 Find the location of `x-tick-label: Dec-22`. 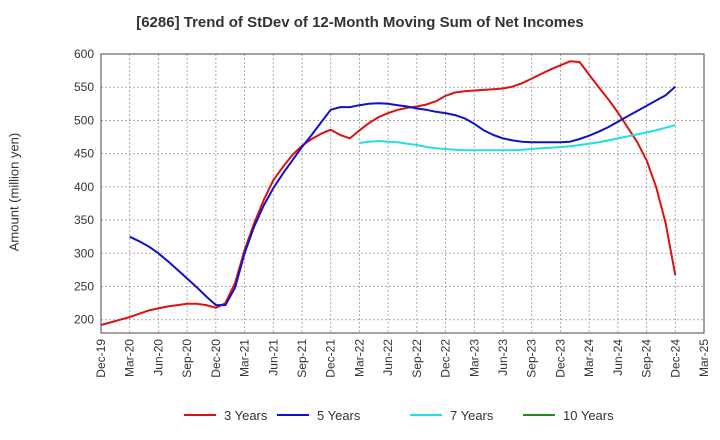

x-tick-label: Dec-22 is located at coordinates (446, 358).